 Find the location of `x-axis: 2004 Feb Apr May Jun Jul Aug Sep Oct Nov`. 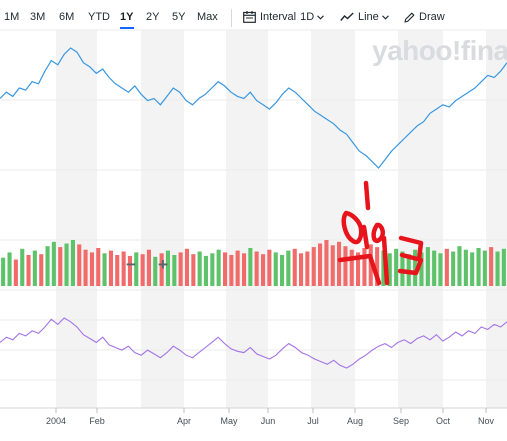

x-axis: 2004 Feb Apr May Jun Jul Aug Sep Oct Nov is located at coordinates (270, 417).